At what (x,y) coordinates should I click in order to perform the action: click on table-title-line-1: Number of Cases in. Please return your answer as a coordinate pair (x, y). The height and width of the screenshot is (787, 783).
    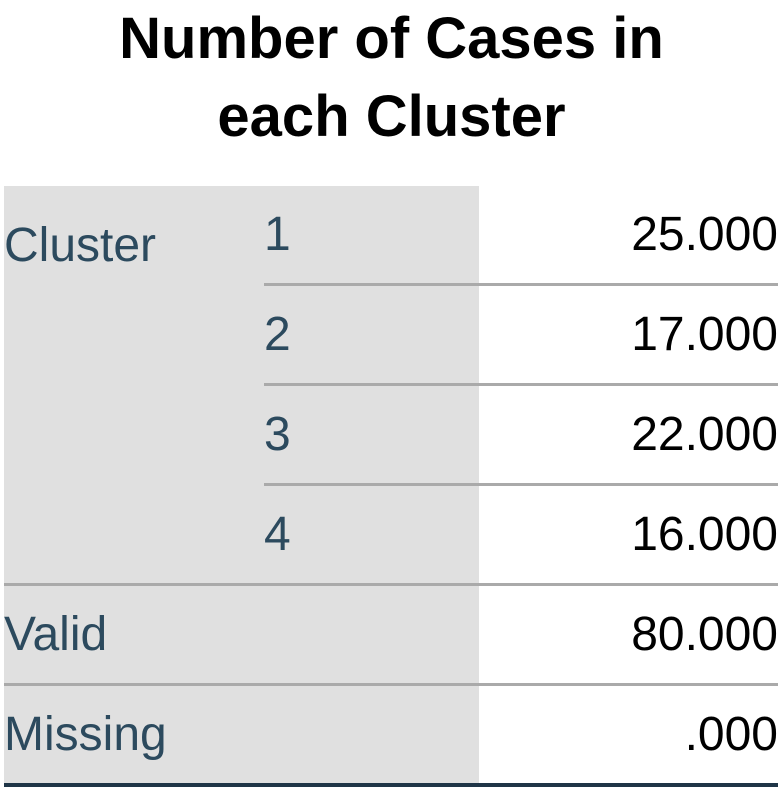
    Looking at the image, I should click on (391, 38).